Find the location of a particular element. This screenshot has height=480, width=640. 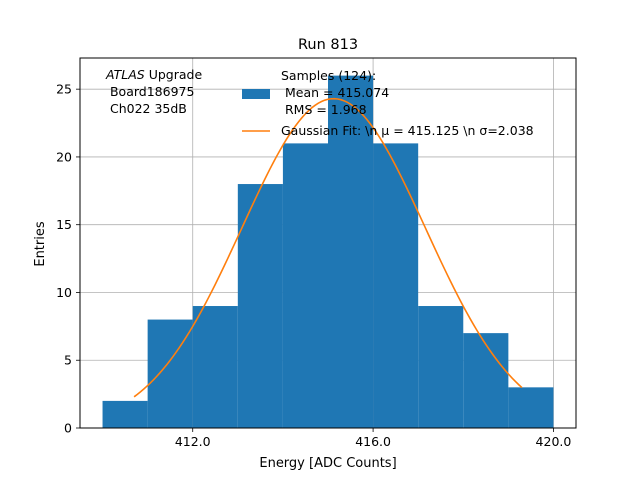

y-tick-label: 15 is located at coordinates (64, 224).